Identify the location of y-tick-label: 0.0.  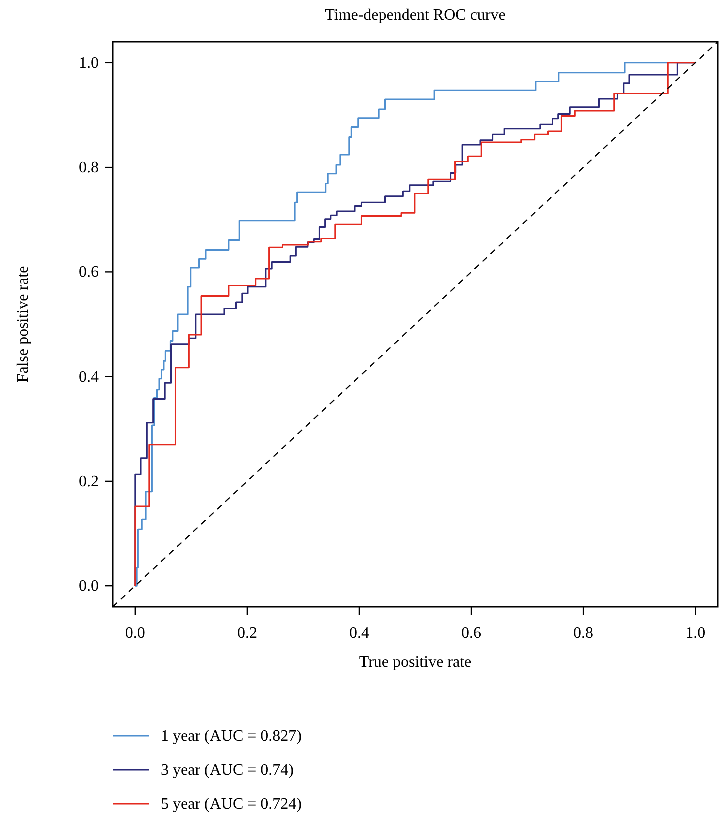
(89, 587).